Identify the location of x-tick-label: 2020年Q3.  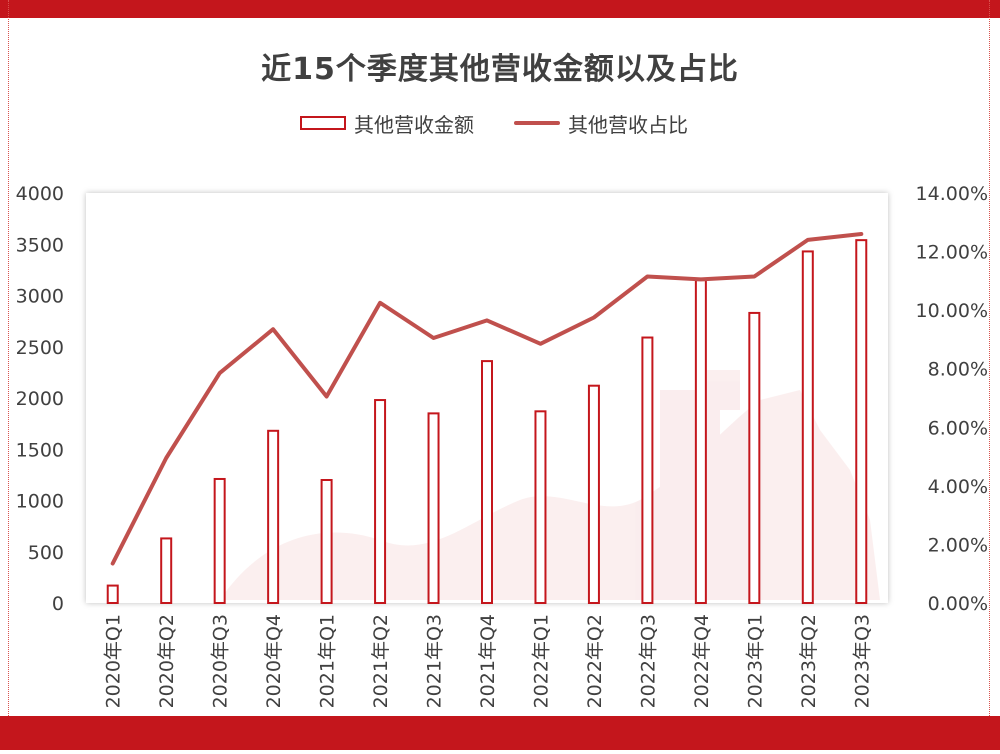
(221, 661).